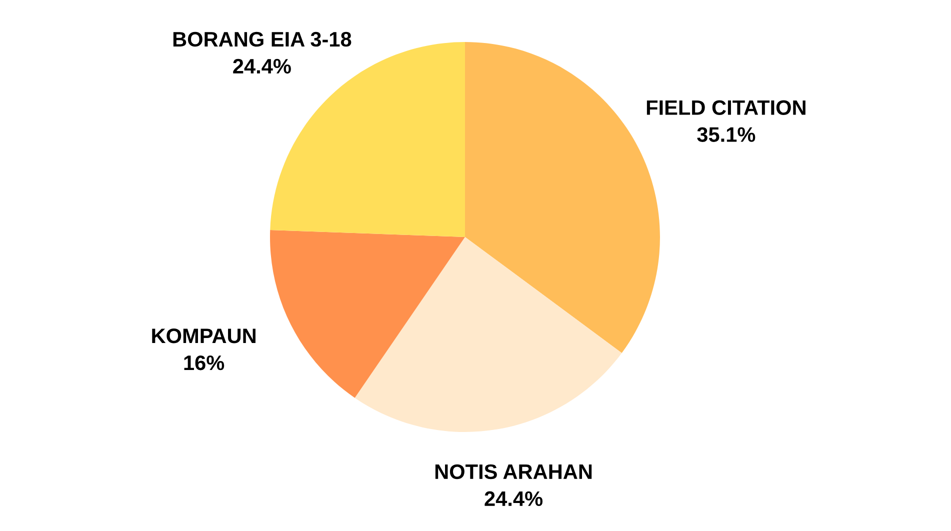 The image size is (951, 531). Describe the element at coordinates (204, 362) in the screenshot. I see `data-label: 16%` at that location.